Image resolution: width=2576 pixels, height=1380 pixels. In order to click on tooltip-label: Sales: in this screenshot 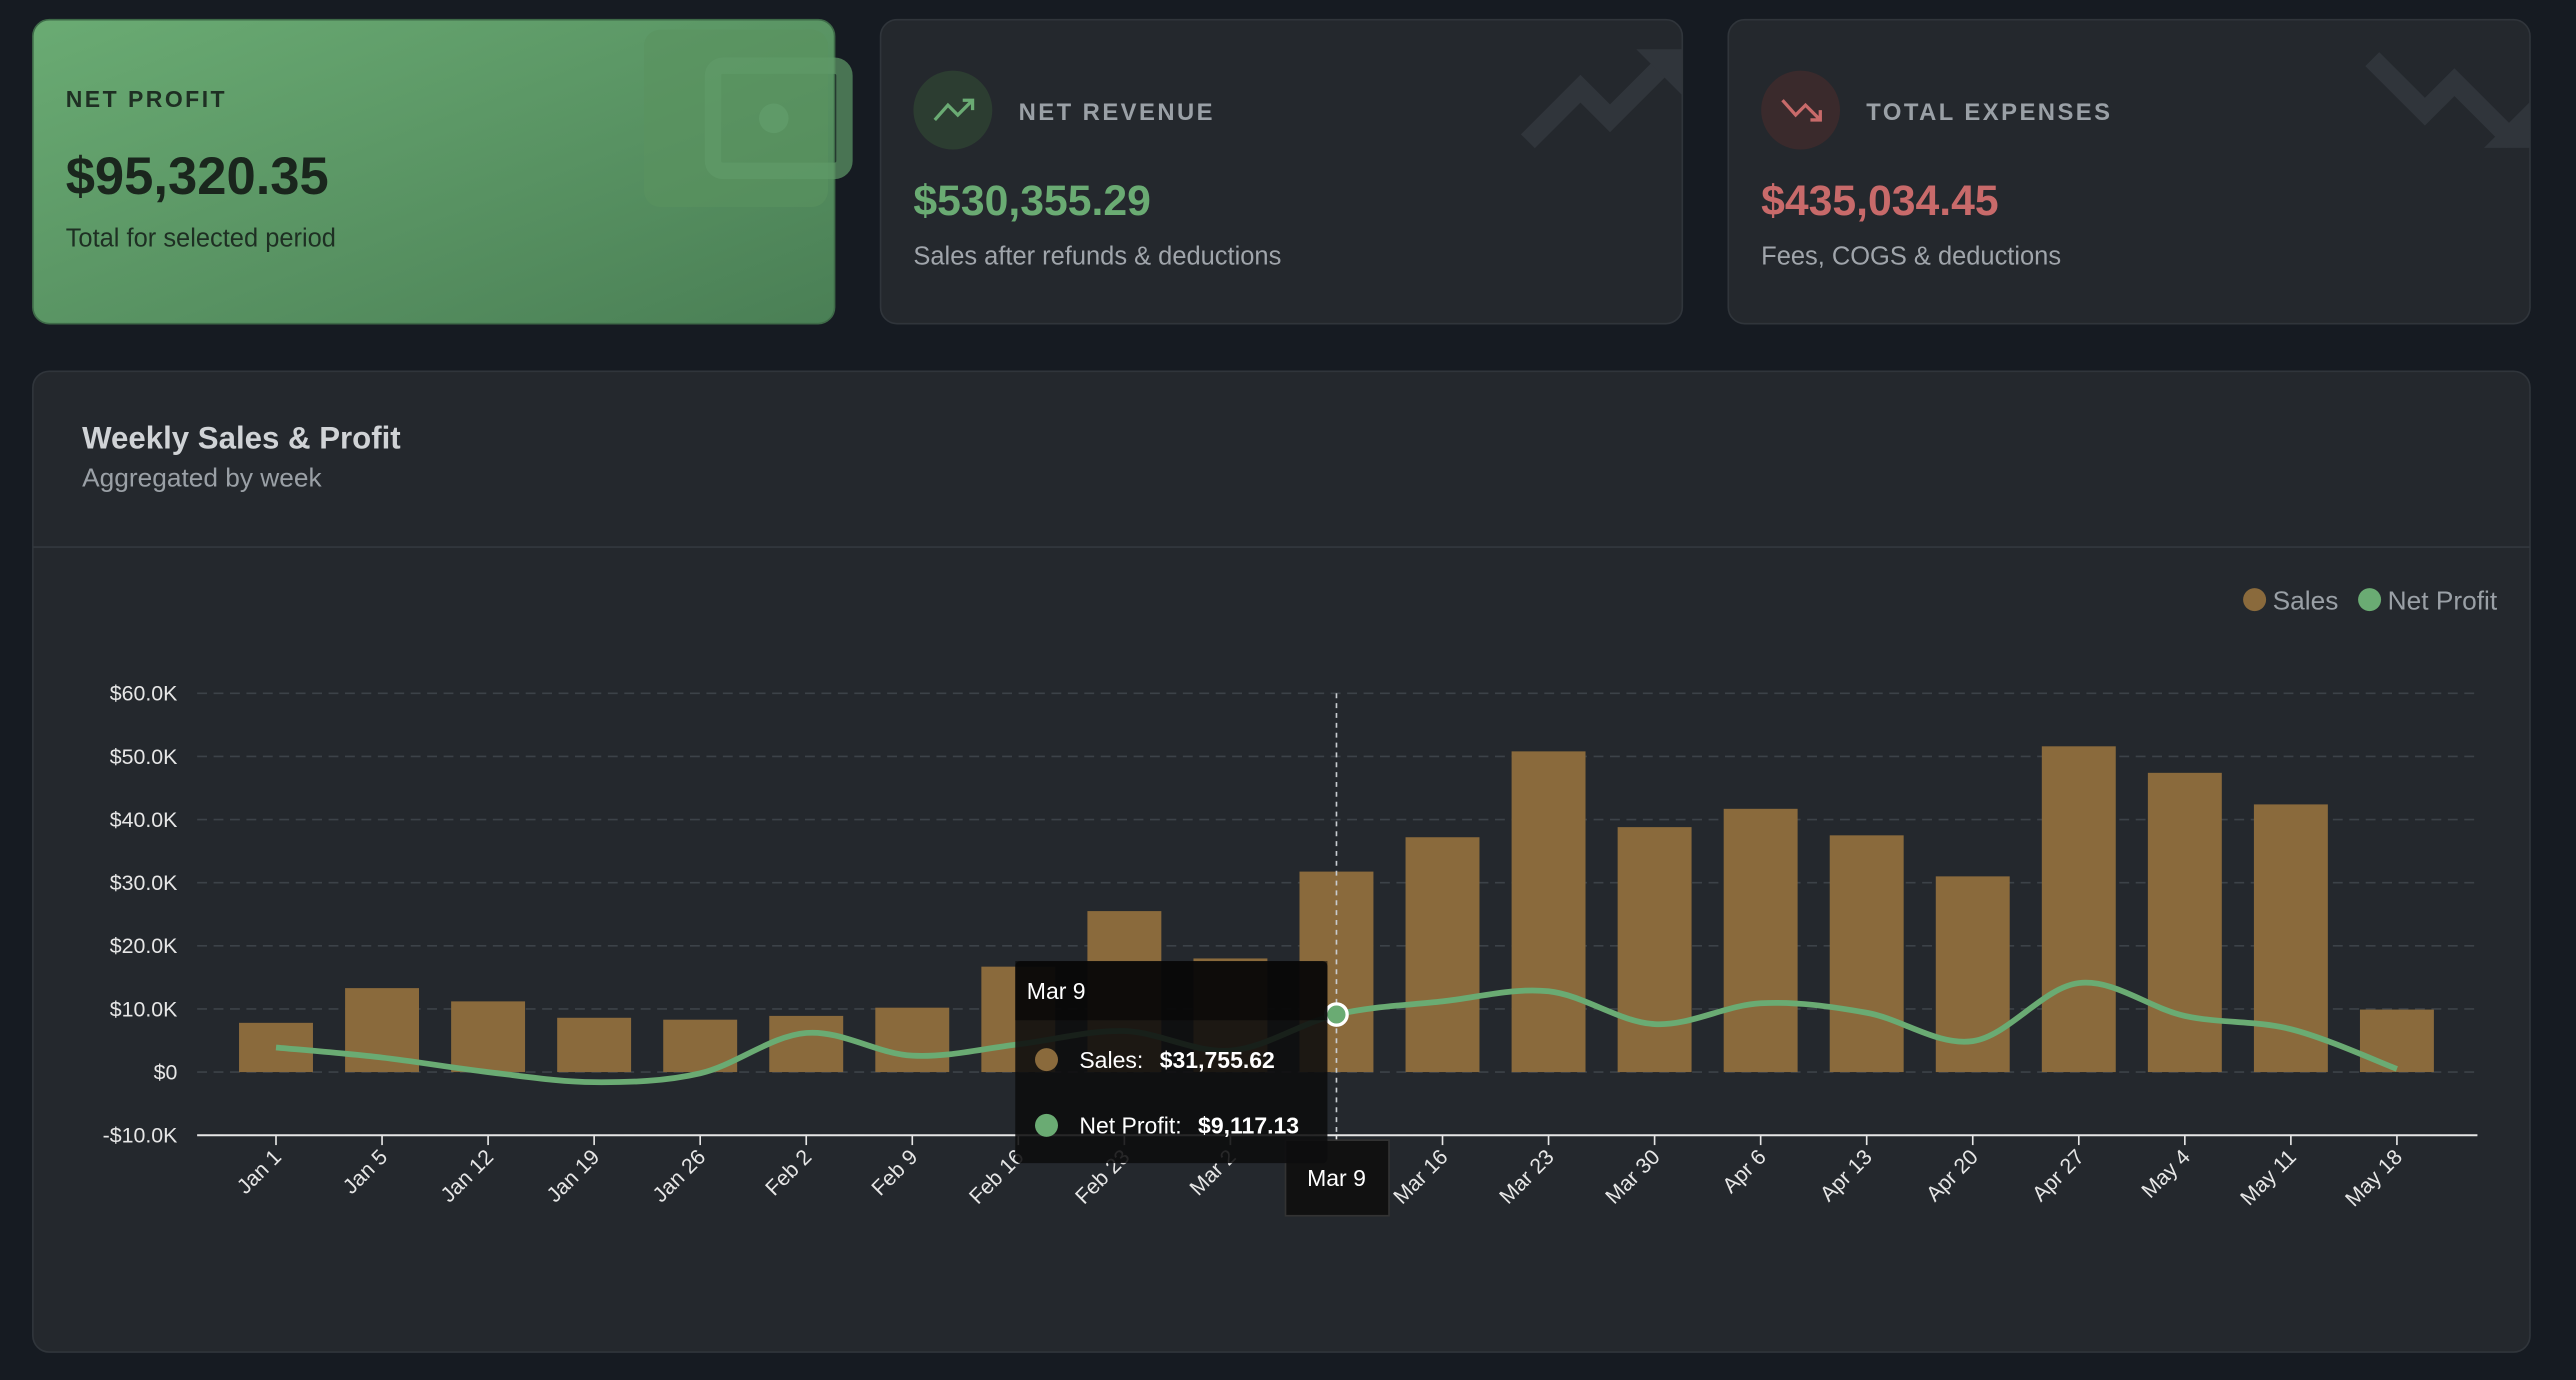, I will do `click(1111, 1060)`.